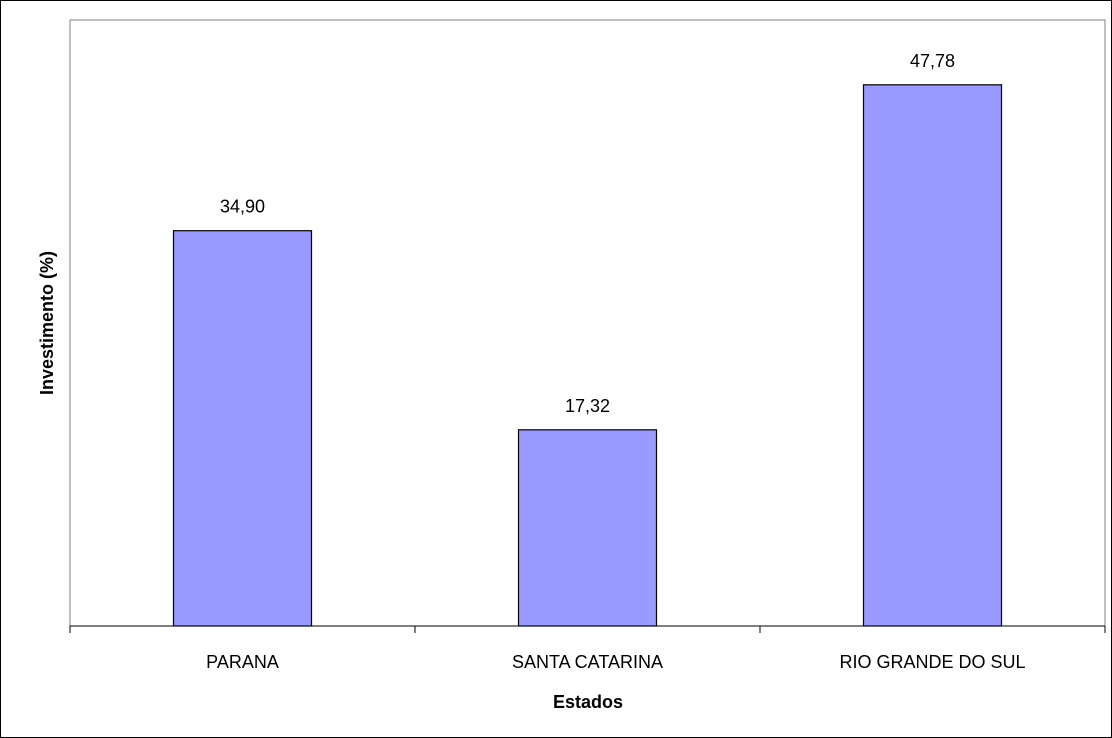 This screenshot has height=738, width=1112. I want to click on data-label: 17,32, so click(587, 406).